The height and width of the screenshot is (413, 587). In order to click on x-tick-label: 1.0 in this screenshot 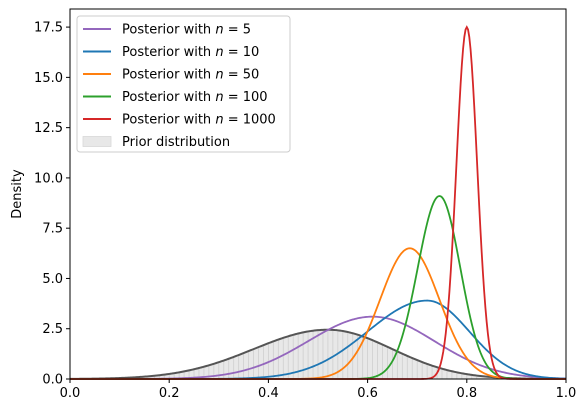, I will do `click(566, 393)`.